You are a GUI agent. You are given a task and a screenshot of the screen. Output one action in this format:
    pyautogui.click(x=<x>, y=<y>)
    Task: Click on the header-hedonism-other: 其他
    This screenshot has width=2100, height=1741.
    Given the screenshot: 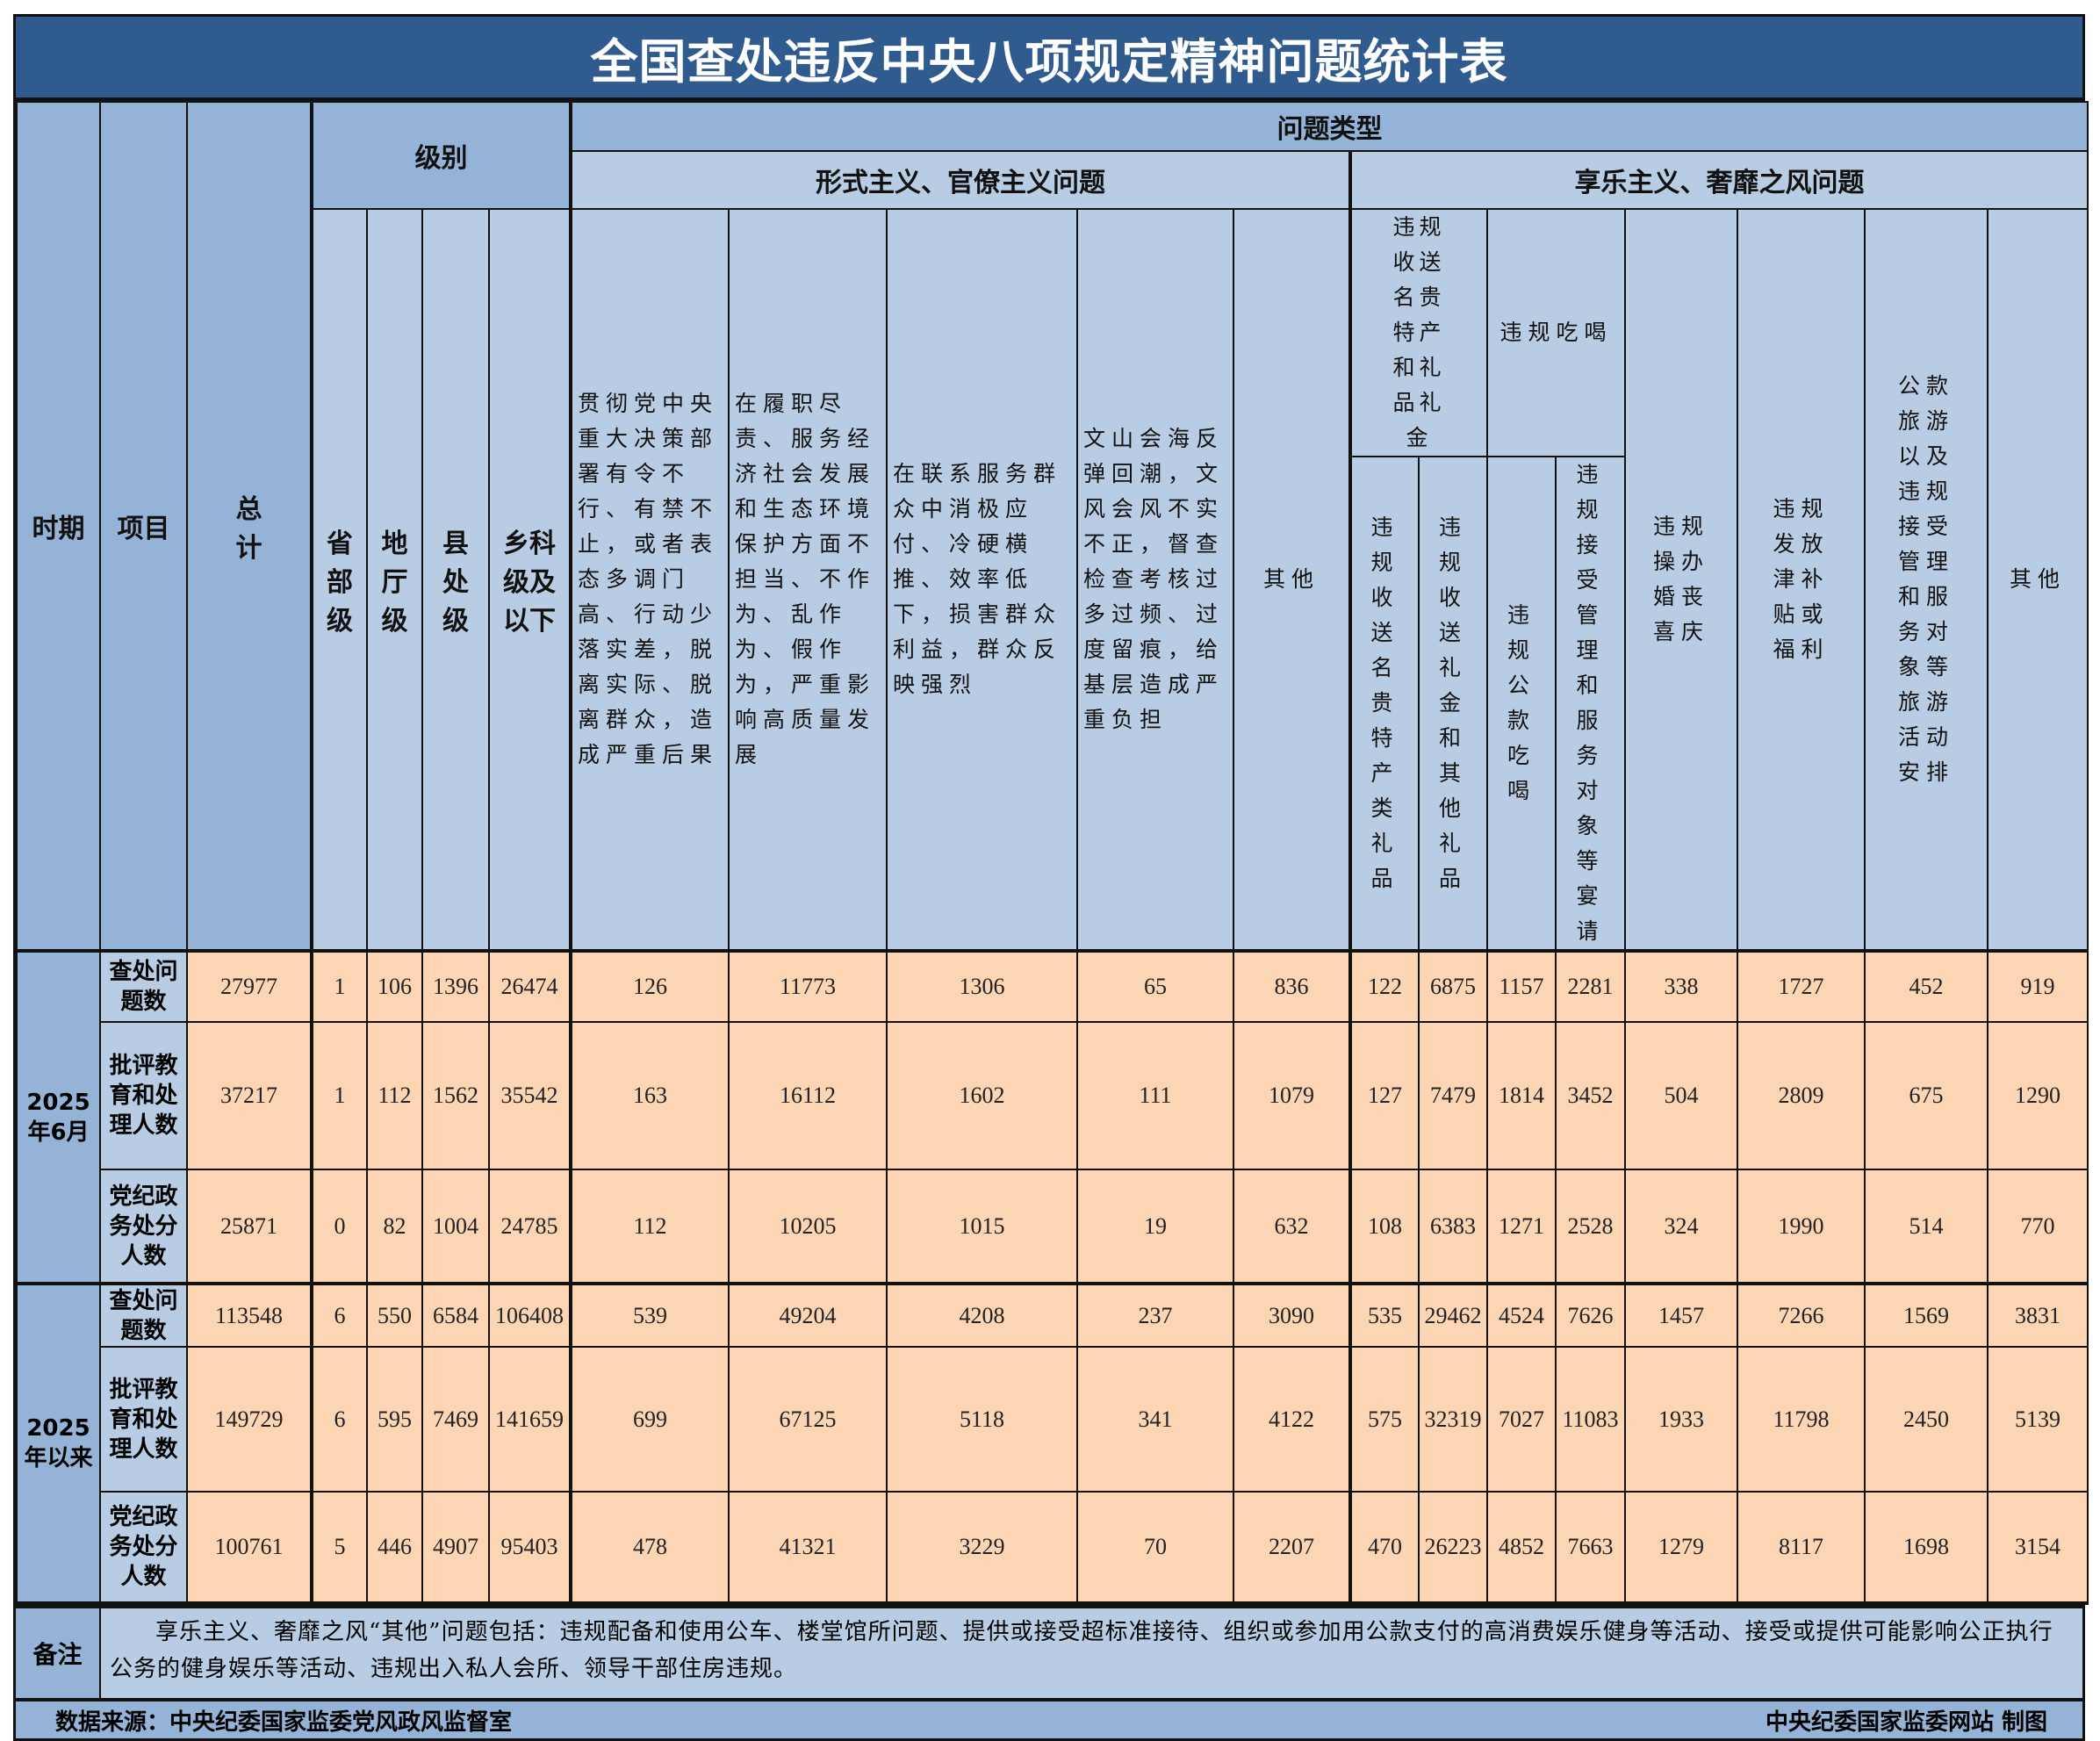 What is the action you would take?
    pyautogui.click(x=2037, y=580)
    